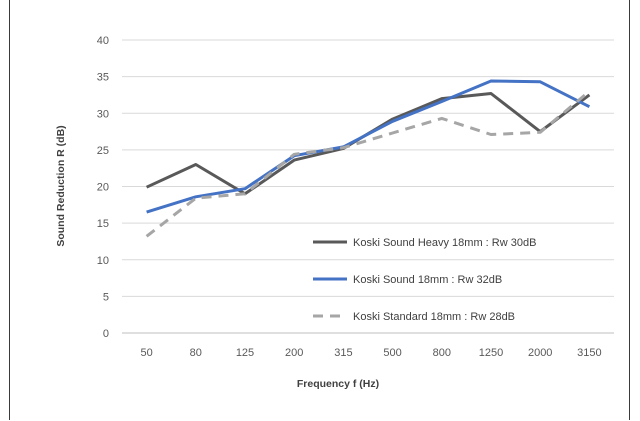  What do you see at coordinates (146, 353) in the screenshot?
I see `x-tick-label: 50` at bounding box center [146, 353].